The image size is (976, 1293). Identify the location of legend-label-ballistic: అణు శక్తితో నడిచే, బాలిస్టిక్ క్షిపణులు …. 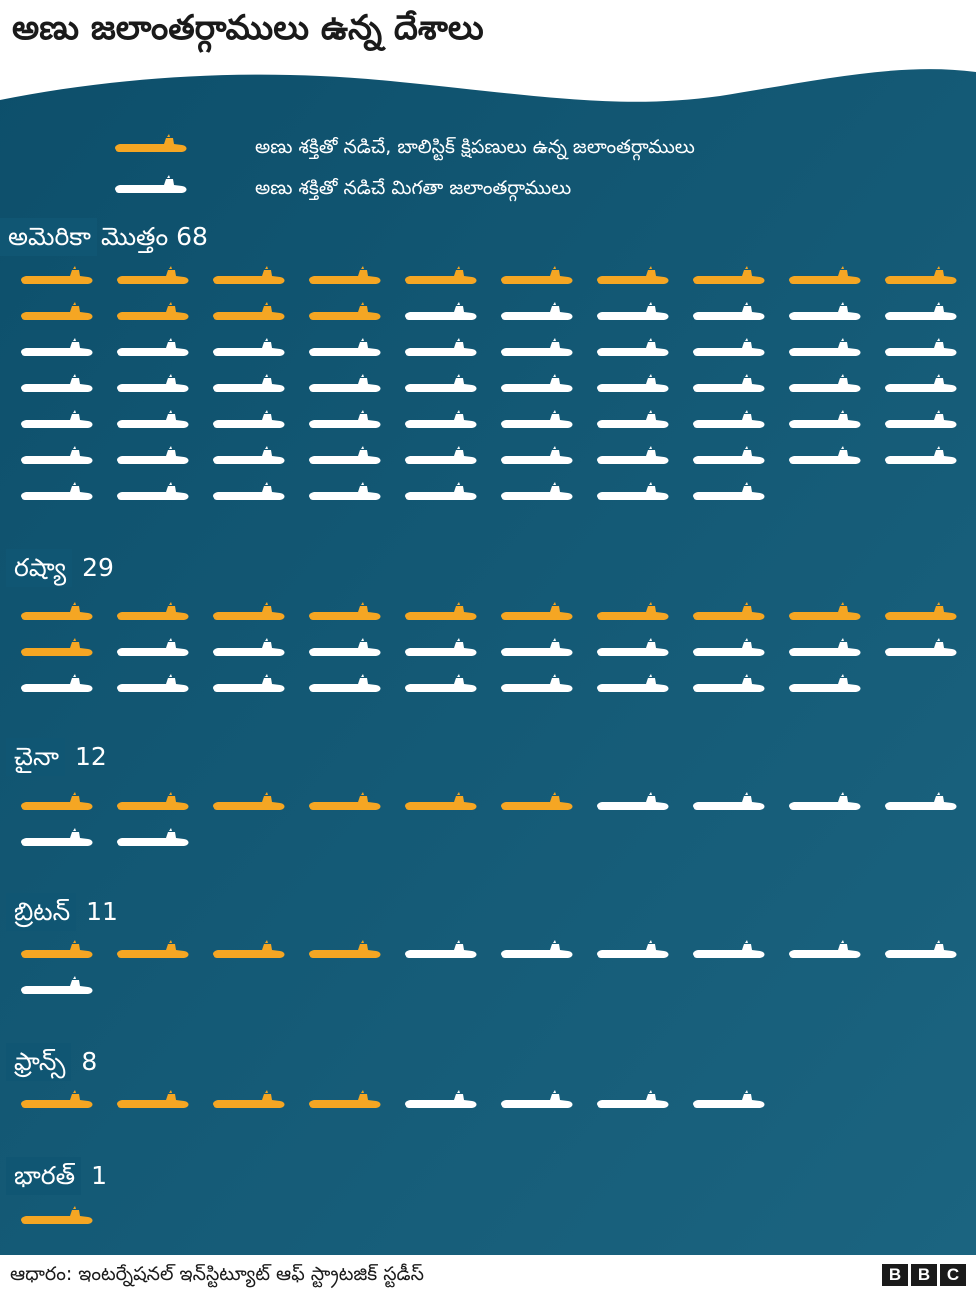
(475, 147).